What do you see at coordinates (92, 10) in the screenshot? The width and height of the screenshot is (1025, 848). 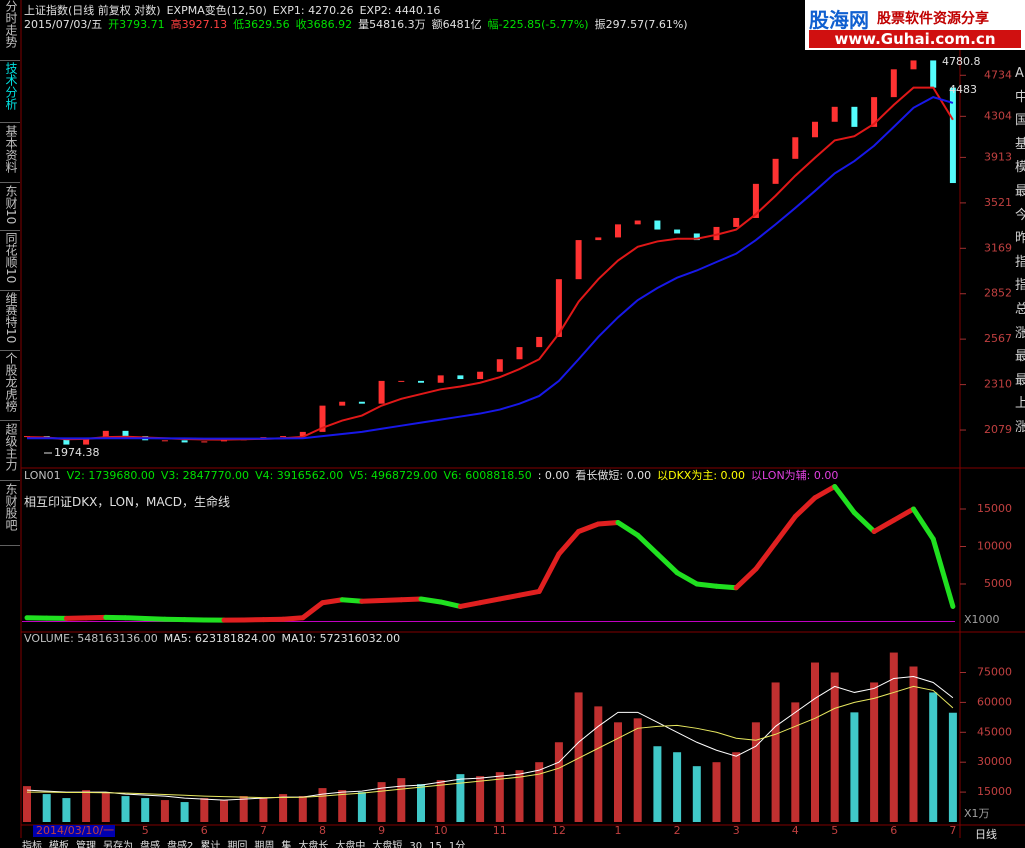 I see `header-item: 上证指数(日线 前复权 对数)` at bounding box center [92, 10].